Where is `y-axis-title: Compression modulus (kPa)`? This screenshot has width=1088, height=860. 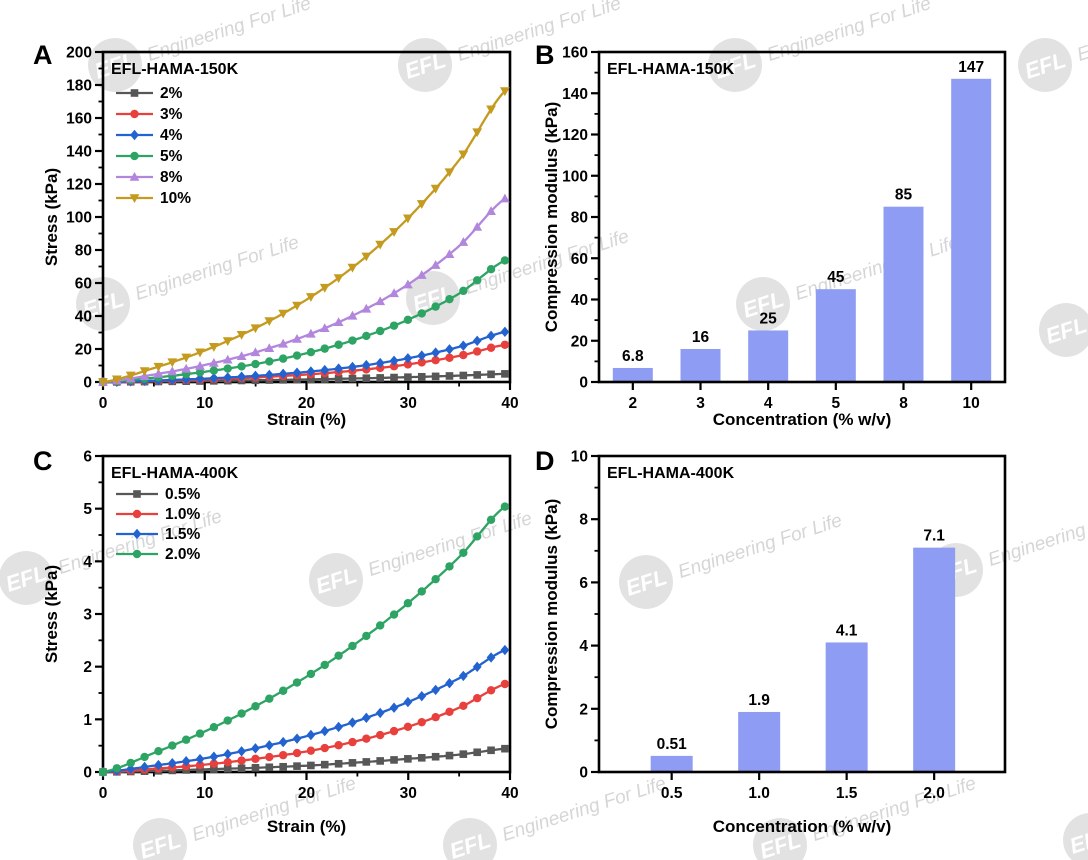
y-axis-title: Compression modulus (kPa) is located at coordinates (551, 217).